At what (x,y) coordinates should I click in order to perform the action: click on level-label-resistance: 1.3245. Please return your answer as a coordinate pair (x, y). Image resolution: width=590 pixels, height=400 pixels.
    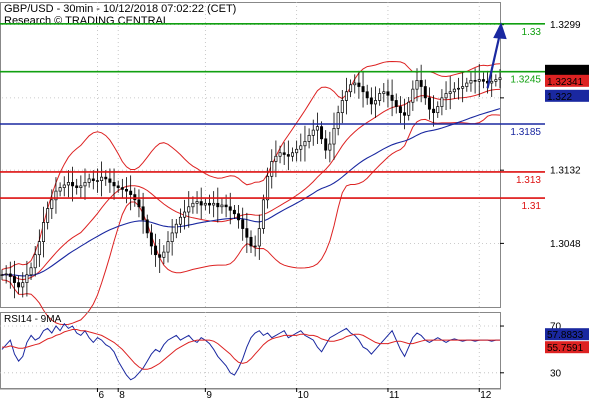
    Looking at the image, I should click on (525, 80).